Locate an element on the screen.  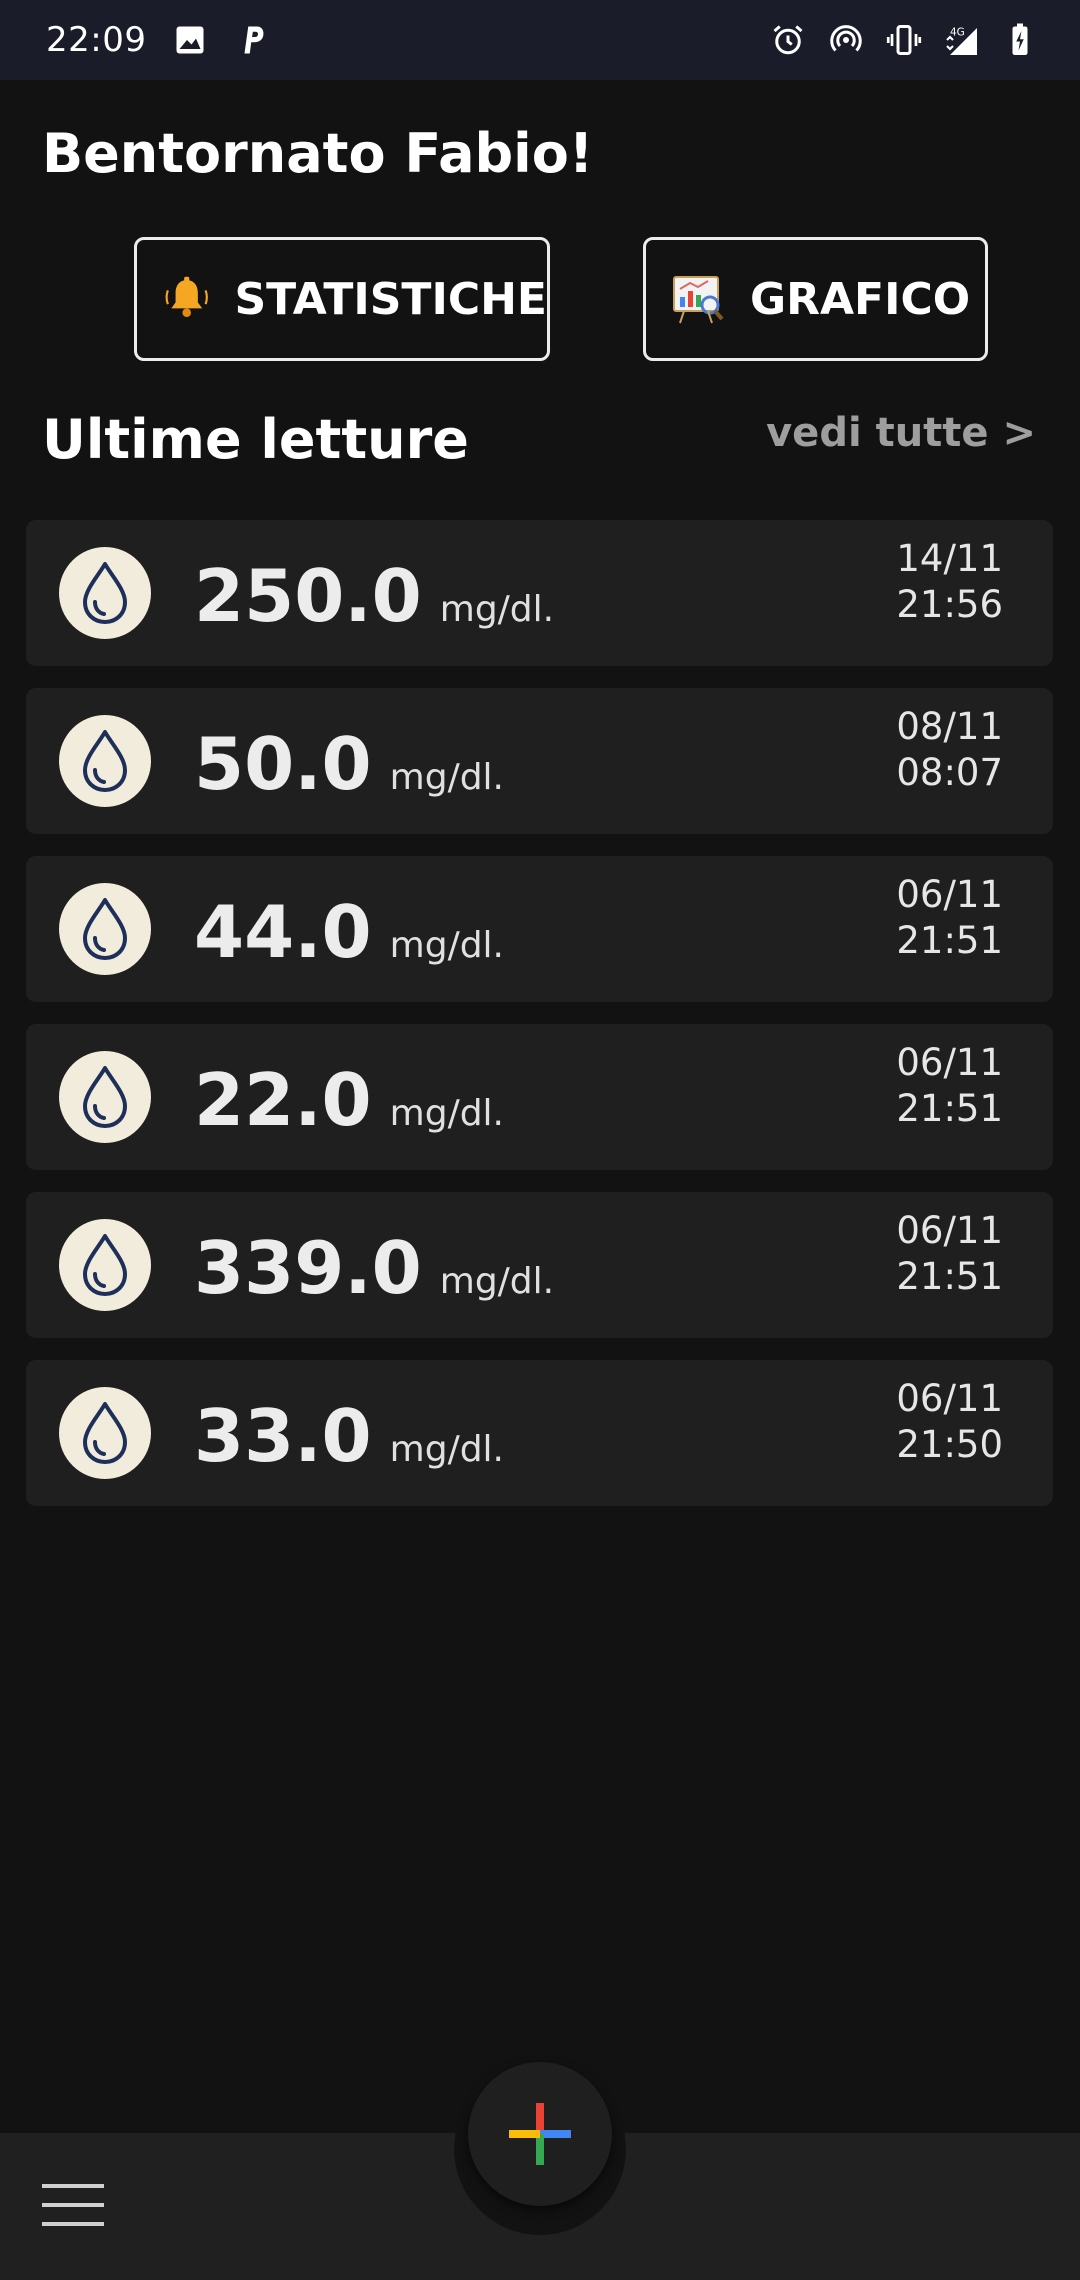
reading-date: 08/11 is located at coordinates (949, 726).